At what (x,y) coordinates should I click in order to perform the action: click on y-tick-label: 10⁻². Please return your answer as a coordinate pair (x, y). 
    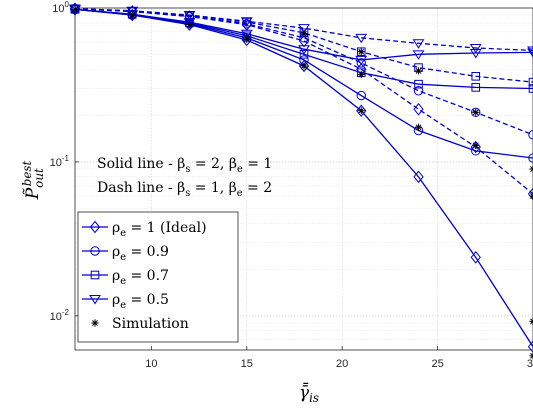
    Looking at the image, I should click on (60, 315).